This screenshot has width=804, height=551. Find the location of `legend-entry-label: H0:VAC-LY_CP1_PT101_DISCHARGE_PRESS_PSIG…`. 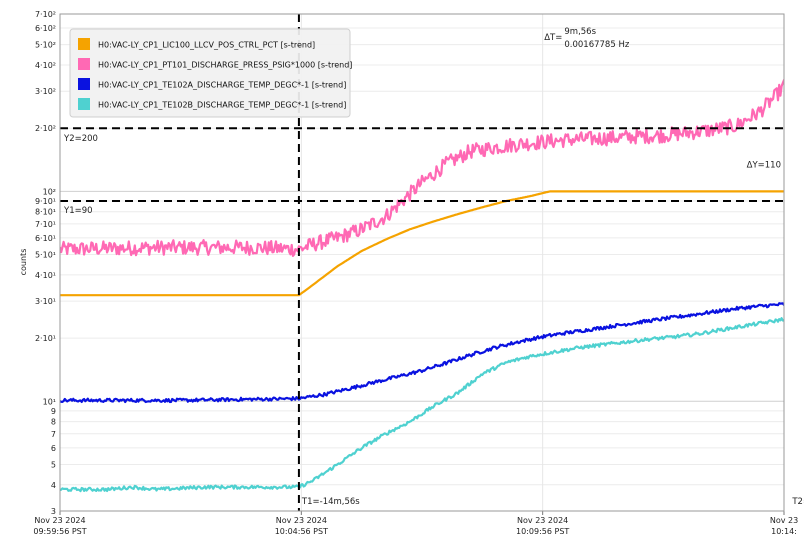

legend-entry-label: H0:VAC-LY_CP1_PT101_DISCHARGE_PRESS_PSIG… is located at coordinates (225, 65).